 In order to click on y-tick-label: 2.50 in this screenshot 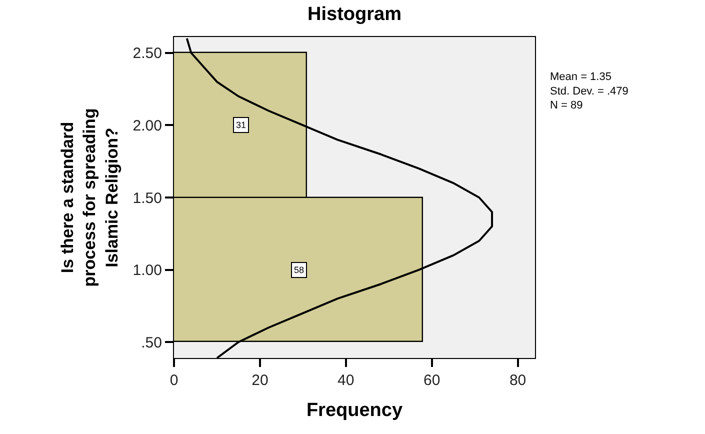, I will do `click(147, 53)`.